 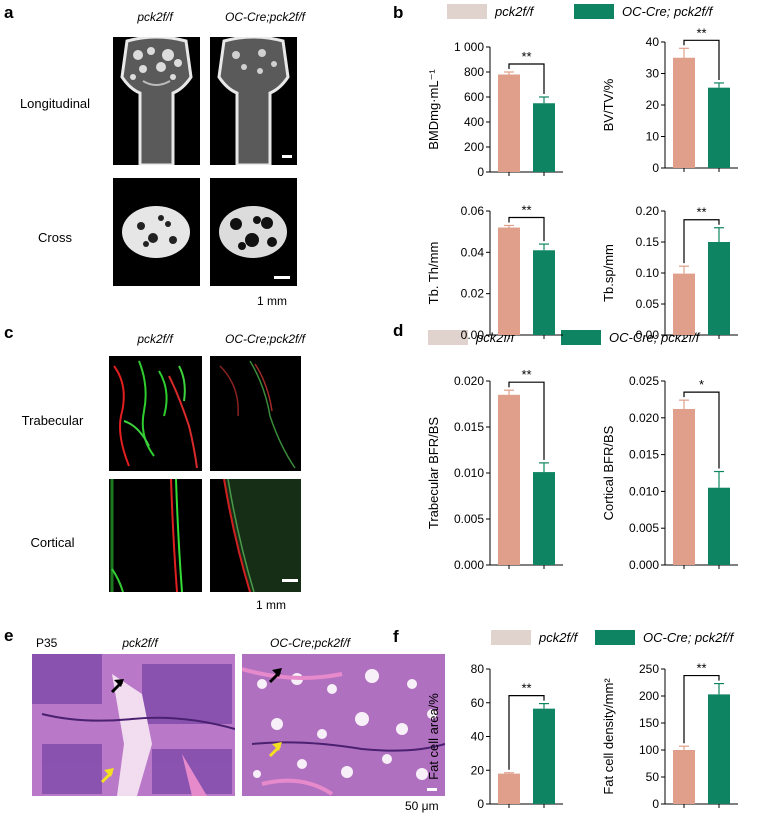 What do you see at coordinates (398, 330) in the screenshot?
I see `panel-d-label: d` at bounding box center [398, 330].